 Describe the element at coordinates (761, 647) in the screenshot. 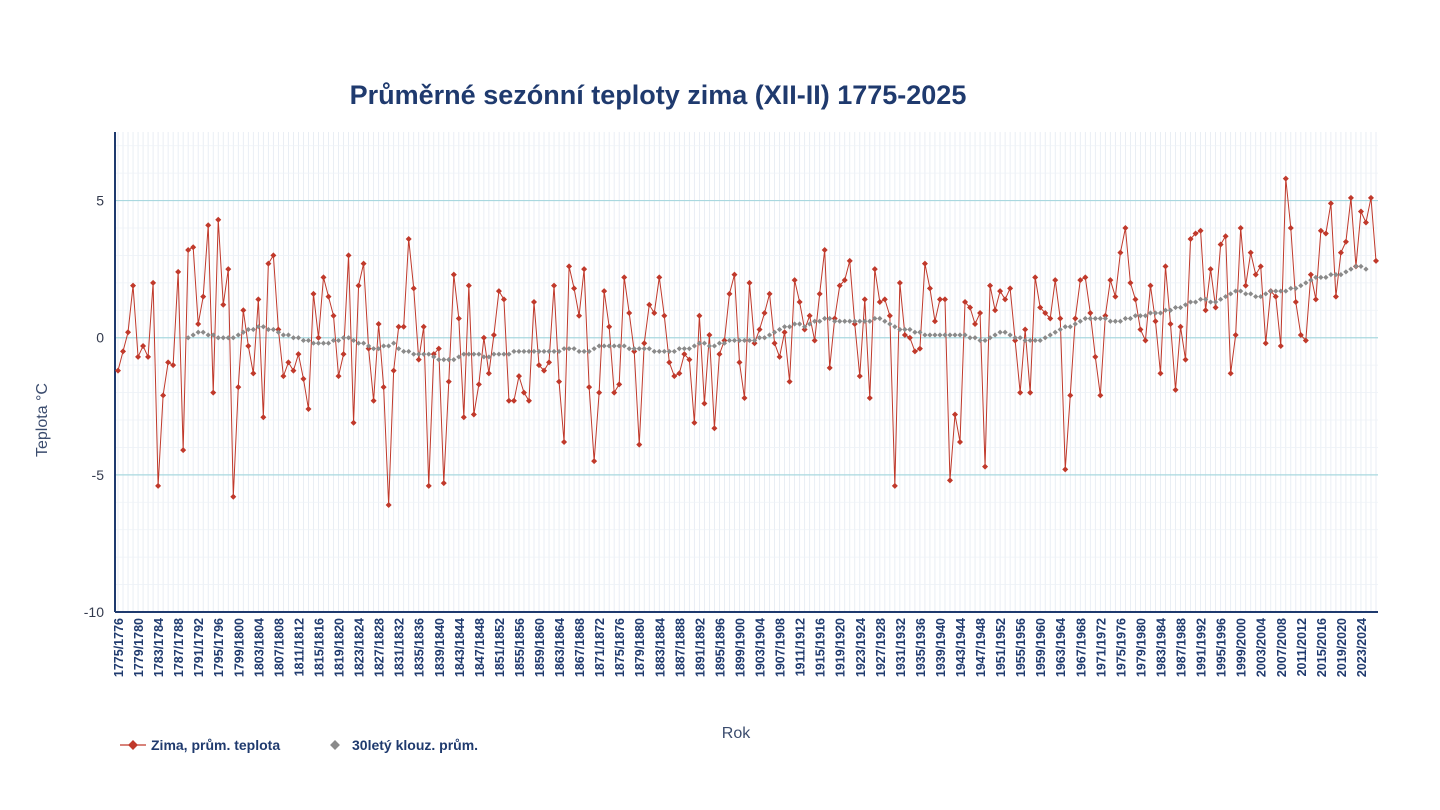

I see `x-tick-label: 1903/1904` at that location.